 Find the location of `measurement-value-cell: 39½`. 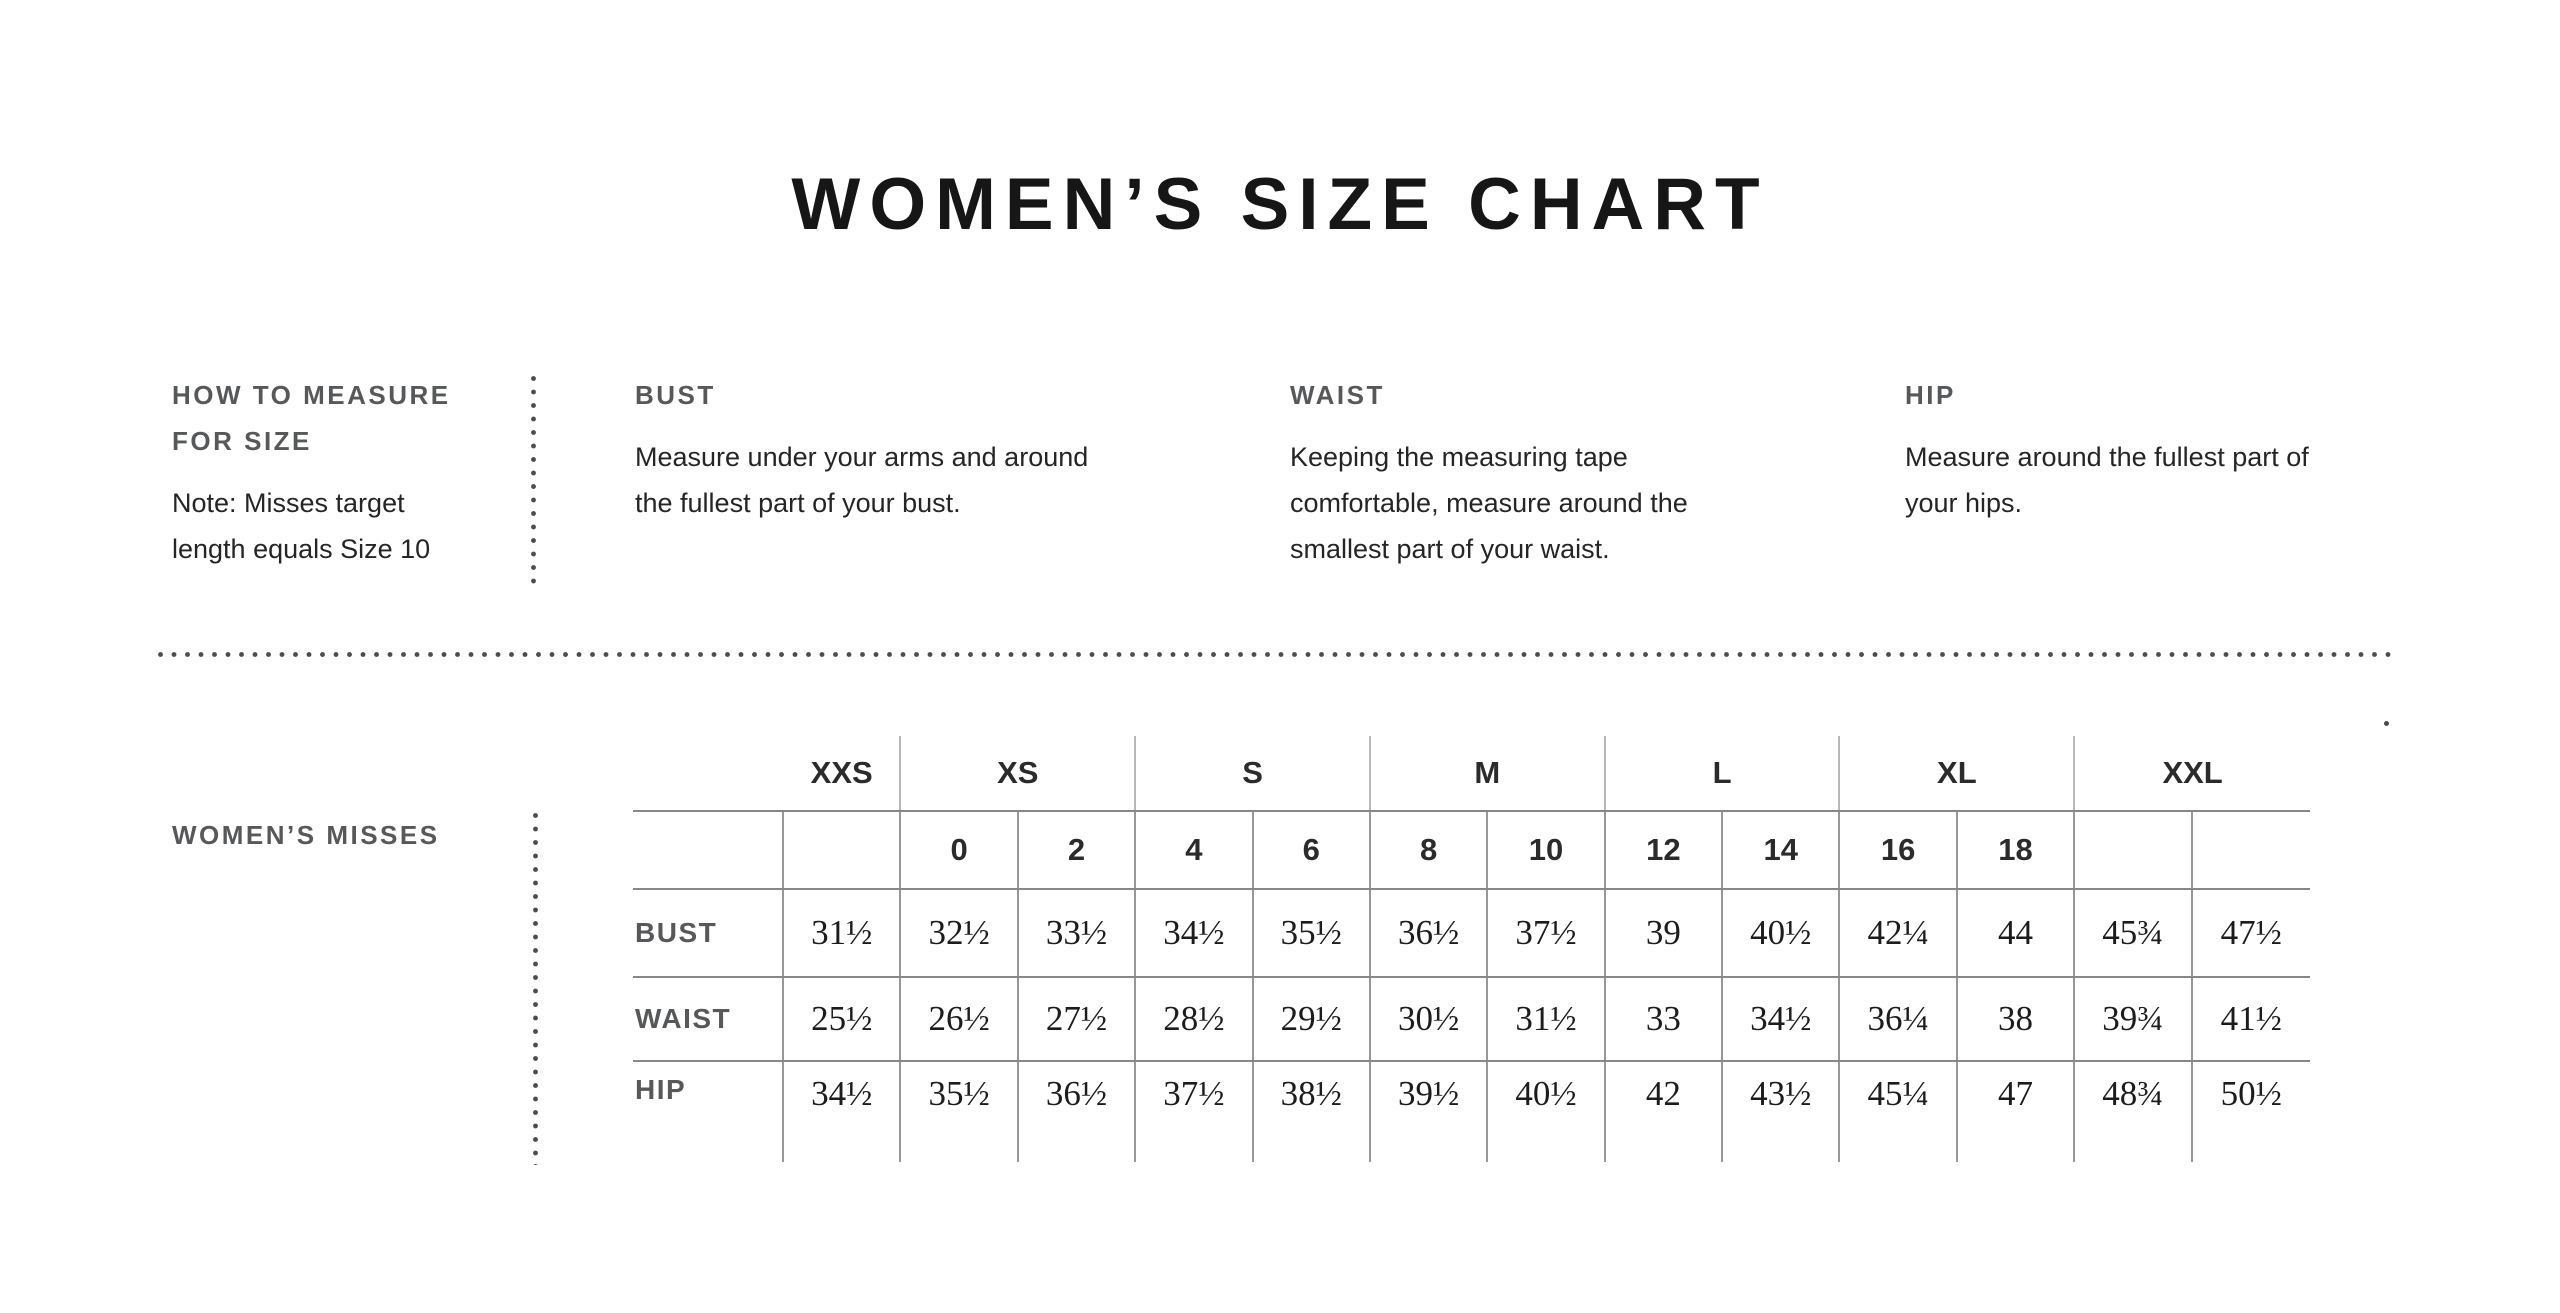

measurement-value-cell: 39½ is located at coordinates (1430, 1112).